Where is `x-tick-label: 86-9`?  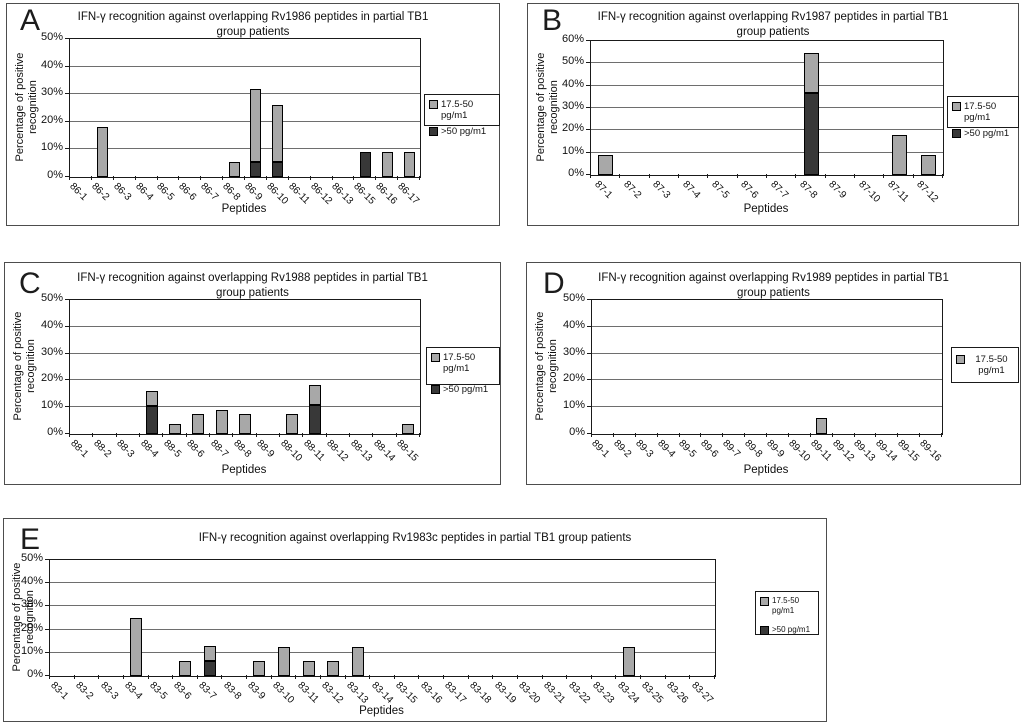 x-tick-label: 86-9 is located at coordinates (253, 192).